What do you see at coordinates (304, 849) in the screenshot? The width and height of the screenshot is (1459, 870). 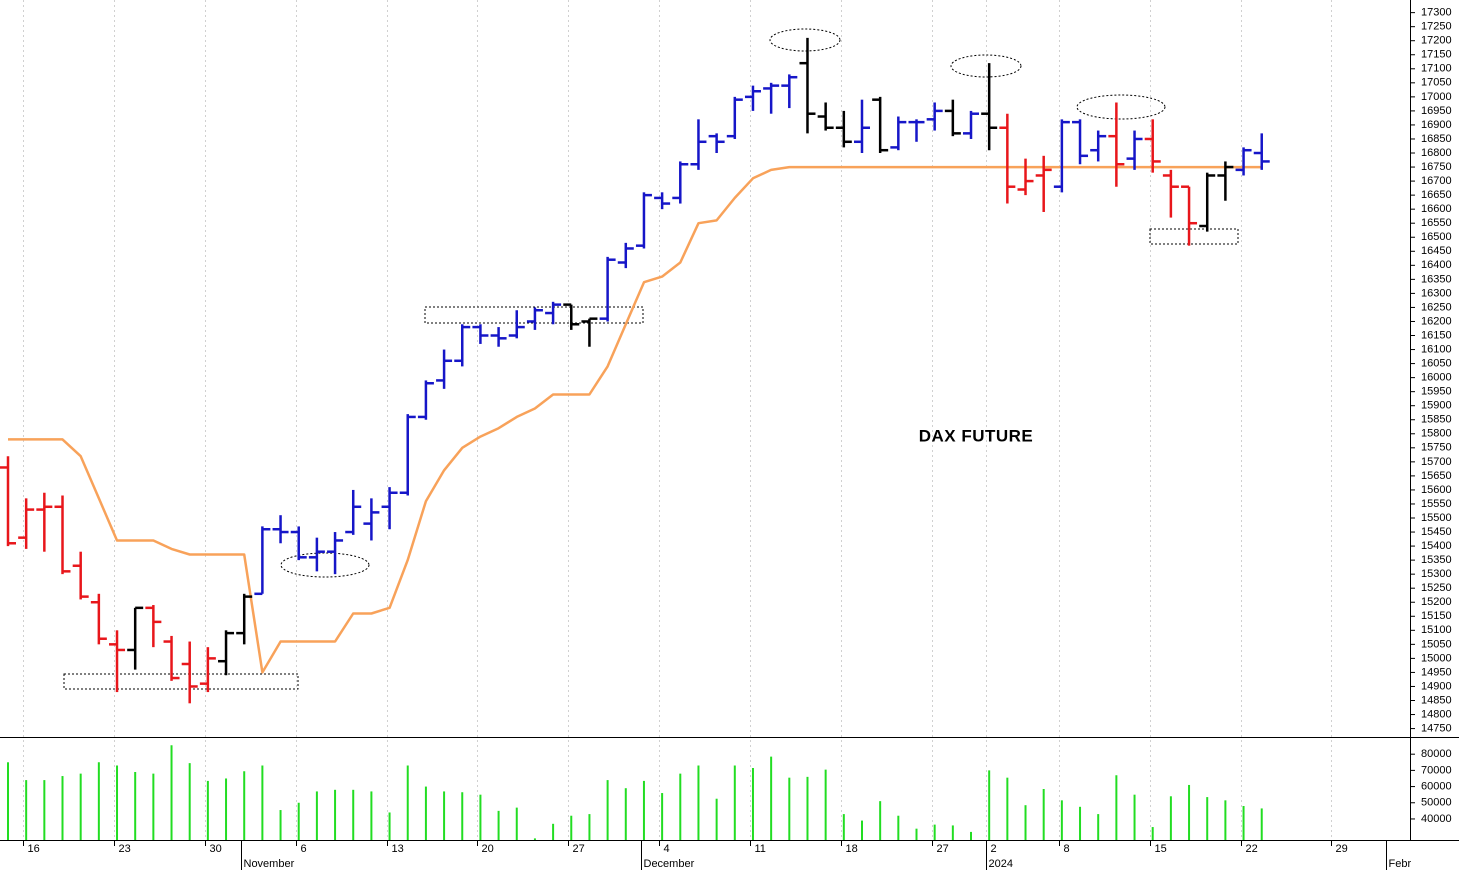 I see `x-tick-label: 6` at bounding box center [304, 849].